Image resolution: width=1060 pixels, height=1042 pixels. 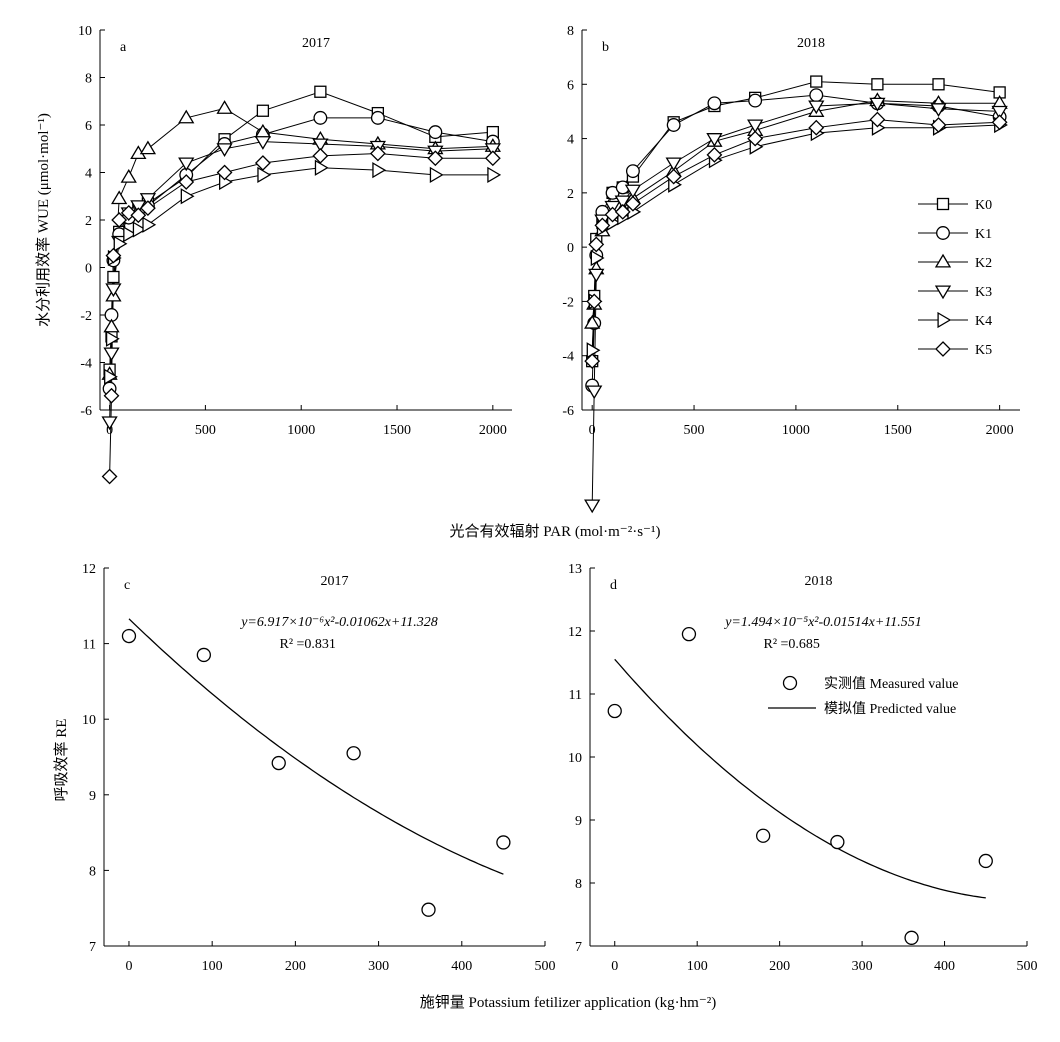 I want to click on panel-a-series-line-k4, so click(x=301, y=272).